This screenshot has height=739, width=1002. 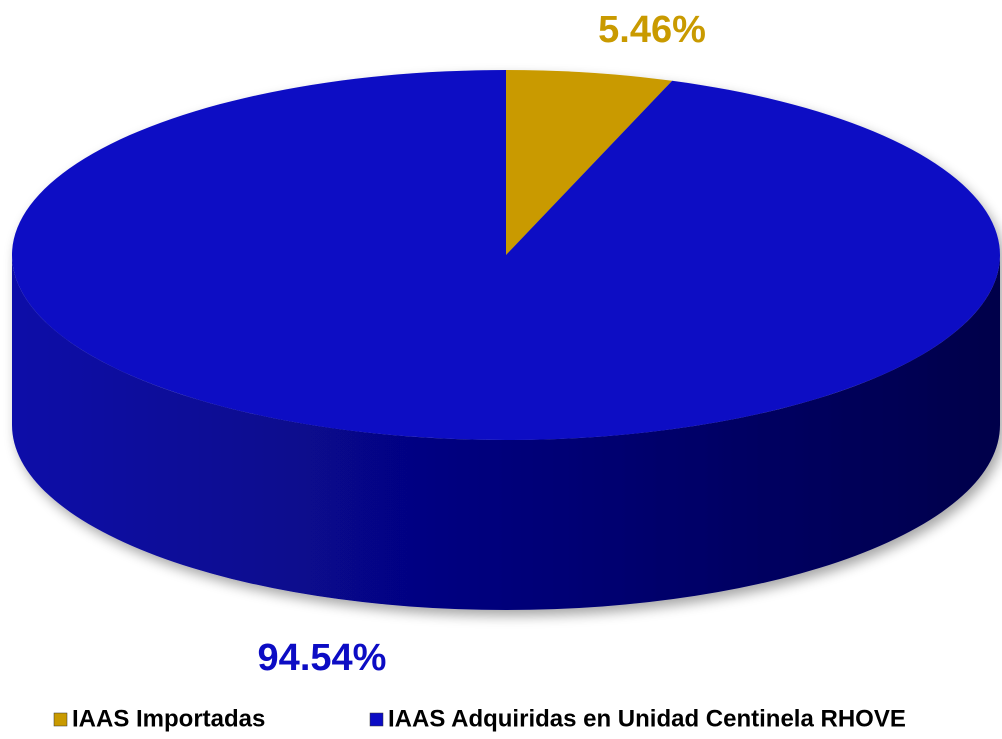 I want to click on data-label: 5.46%, so click(x=652, y=30).